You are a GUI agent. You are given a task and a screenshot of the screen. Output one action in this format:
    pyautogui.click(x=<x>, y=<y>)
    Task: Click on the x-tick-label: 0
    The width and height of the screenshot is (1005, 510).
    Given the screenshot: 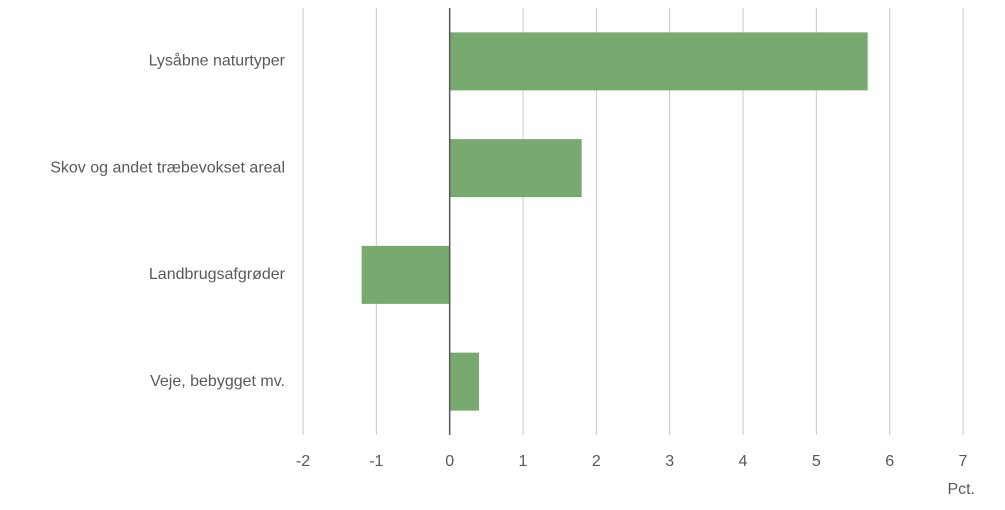 What is the action you would take?
    pyautogui.click(x=449, y=461)
    